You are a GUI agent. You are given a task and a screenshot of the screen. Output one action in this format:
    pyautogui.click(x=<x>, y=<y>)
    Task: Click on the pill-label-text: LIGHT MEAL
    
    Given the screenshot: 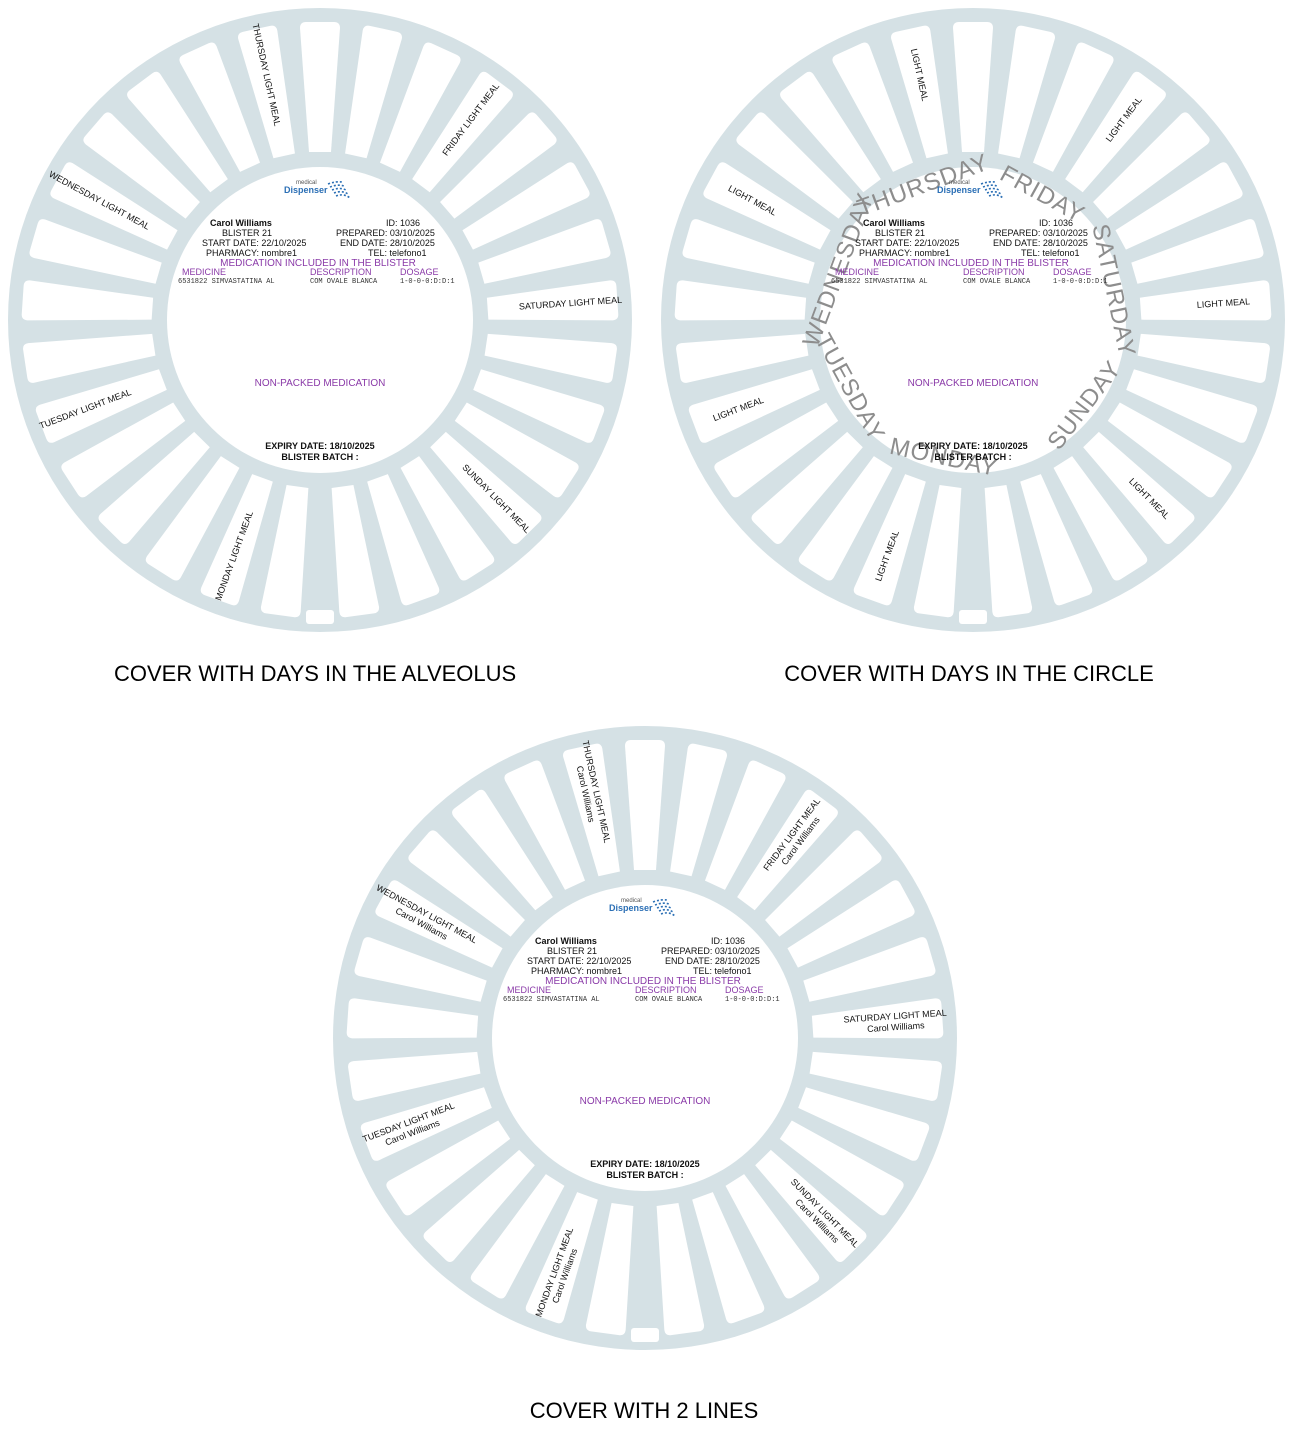 What is the action you would take?
    pyautogui.click(x=1223, y=303)
    